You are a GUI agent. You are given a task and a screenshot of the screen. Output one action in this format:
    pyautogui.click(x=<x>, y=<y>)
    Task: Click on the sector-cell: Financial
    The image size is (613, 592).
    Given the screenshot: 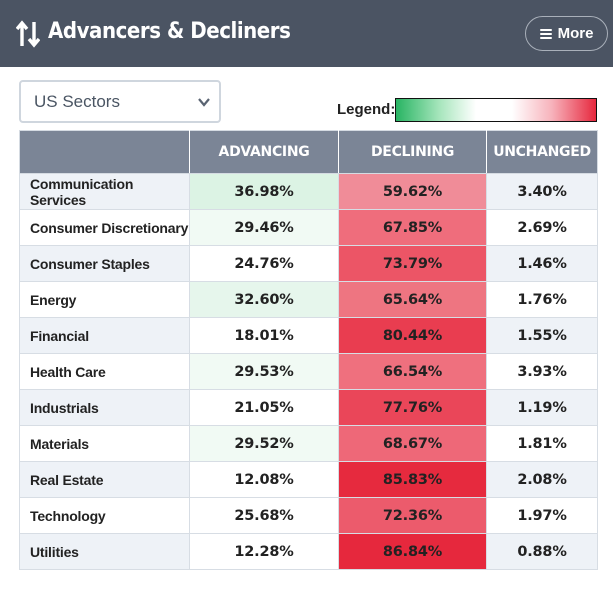 What is the action you would take?
    pyautogui.click(x=104, y=335)
    